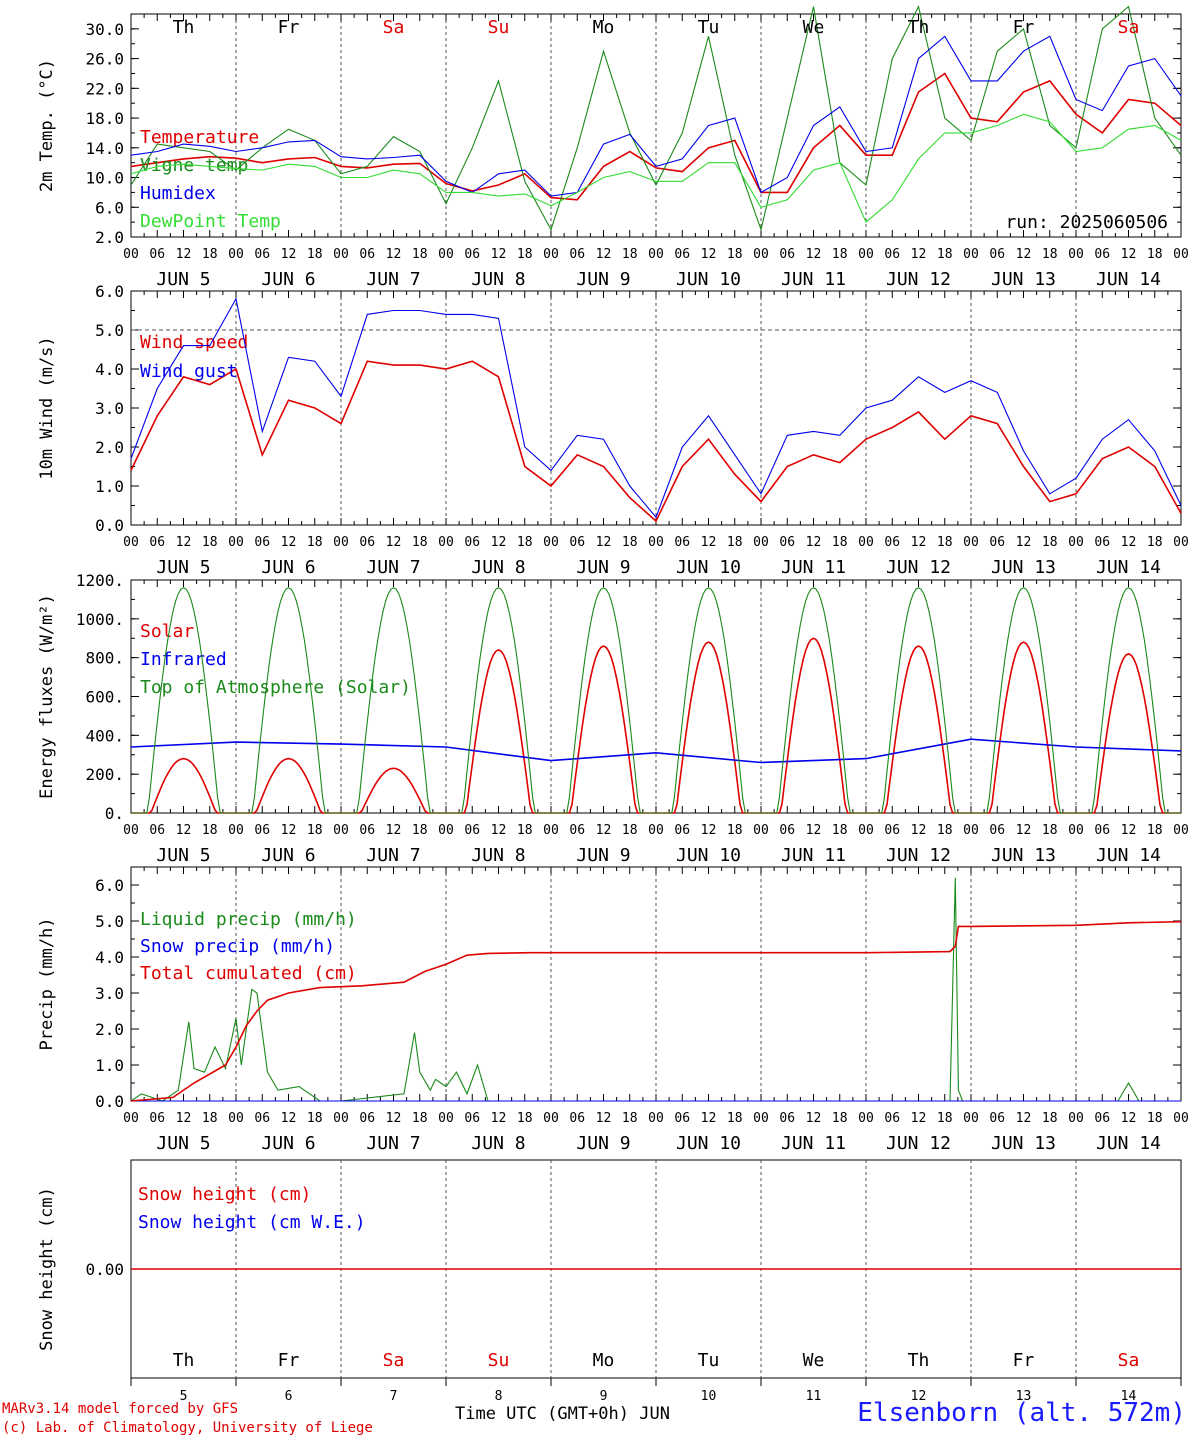 The image size is (1194, 1440). What do you see at coordinates (814, 1360) in the screenshot?
I see `day-label: We` at bounding box center [814, 1360].